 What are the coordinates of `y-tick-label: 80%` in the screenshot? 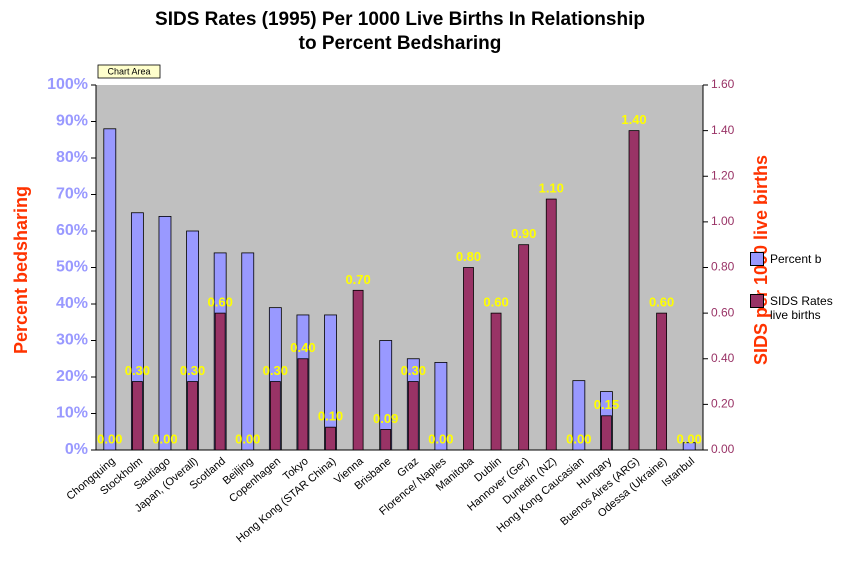 It's located at (72, 157).